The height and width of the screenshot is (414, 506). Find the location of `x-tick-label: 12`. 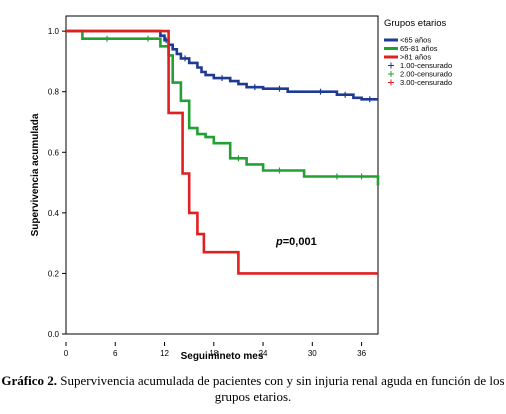

x-tick-label: 12 is located at coordinates (164, 353).